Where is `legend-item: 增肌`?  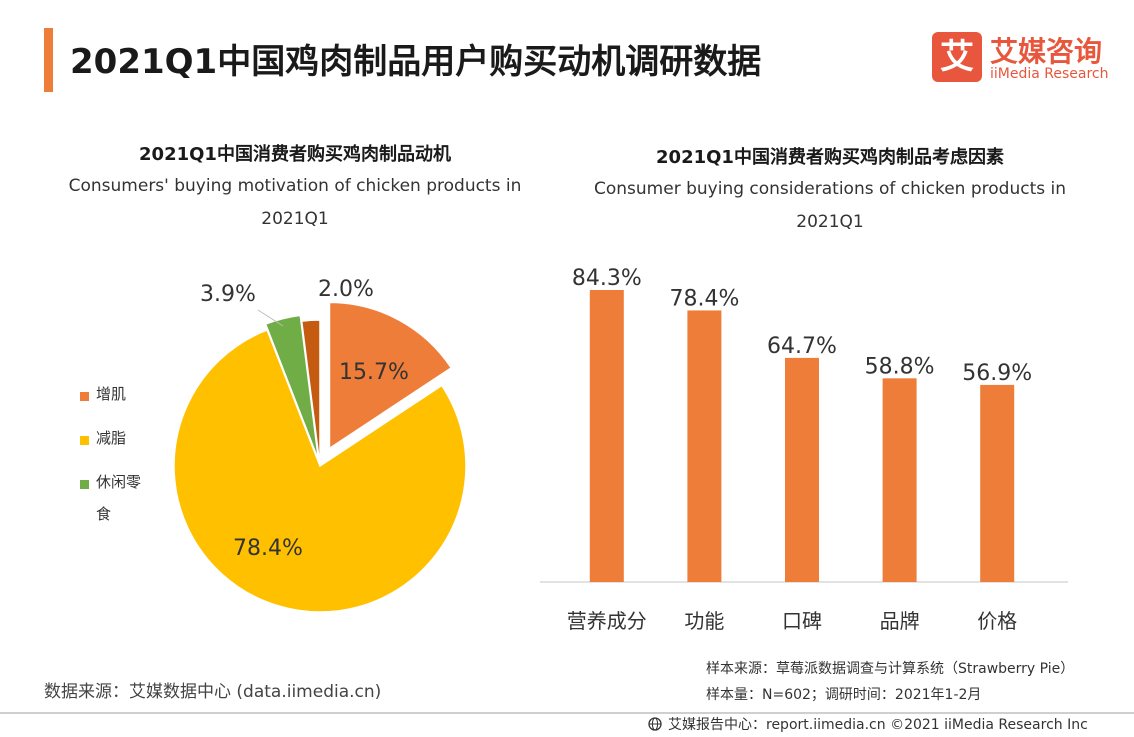 legend-item: 增肌 is located at coordinates (116, 397).